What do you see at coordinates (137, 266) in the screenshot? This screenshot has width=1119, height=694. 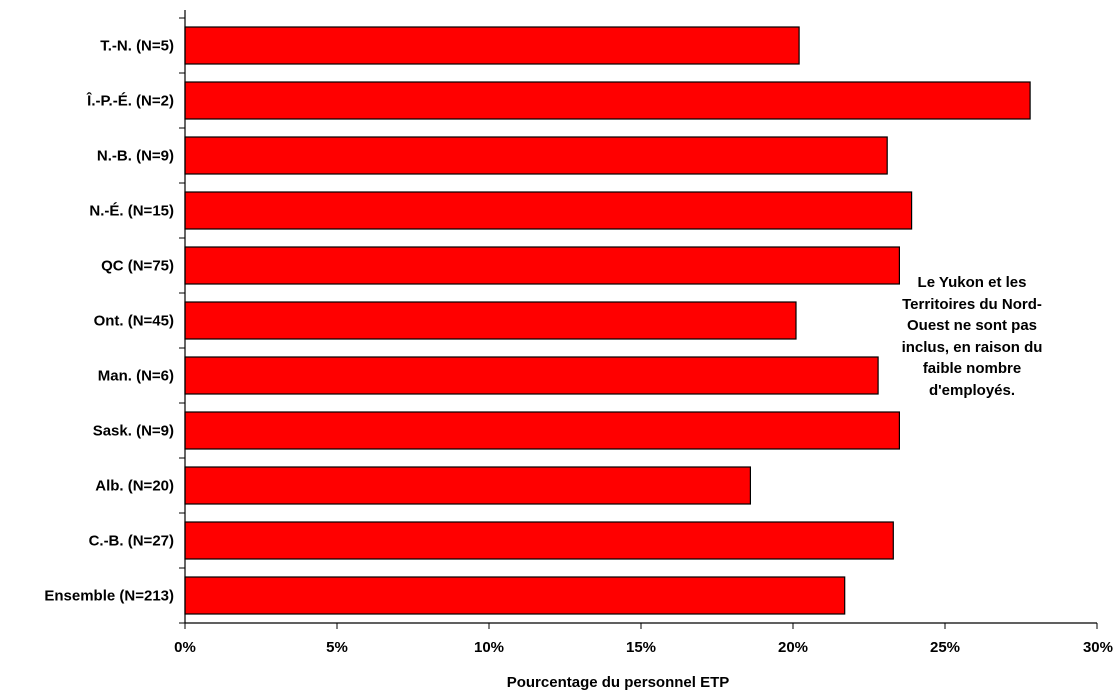 I see `y-tick-label: QC (N=75)` at bounding box center [137, 266].